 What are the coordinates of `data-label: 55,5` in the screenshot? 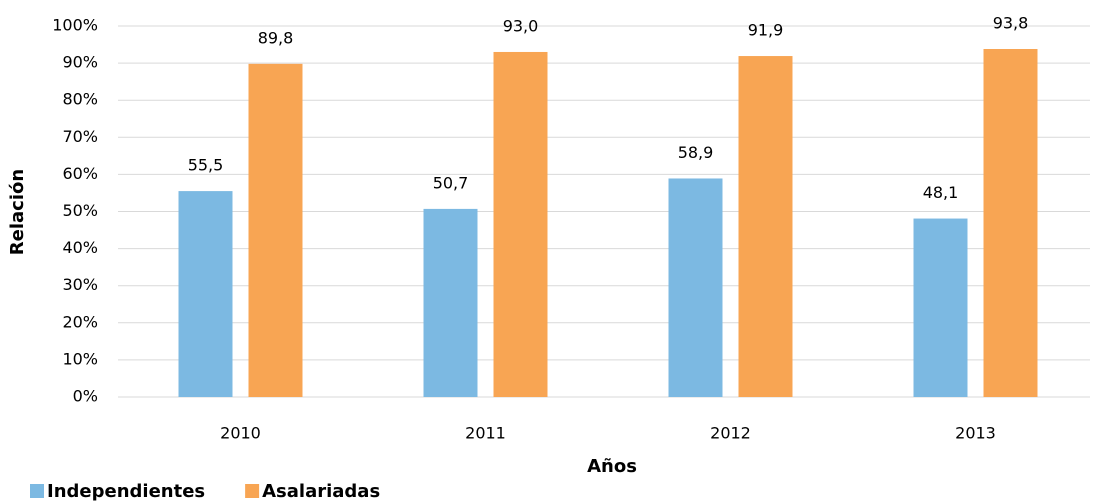 It's located at (206, 165).